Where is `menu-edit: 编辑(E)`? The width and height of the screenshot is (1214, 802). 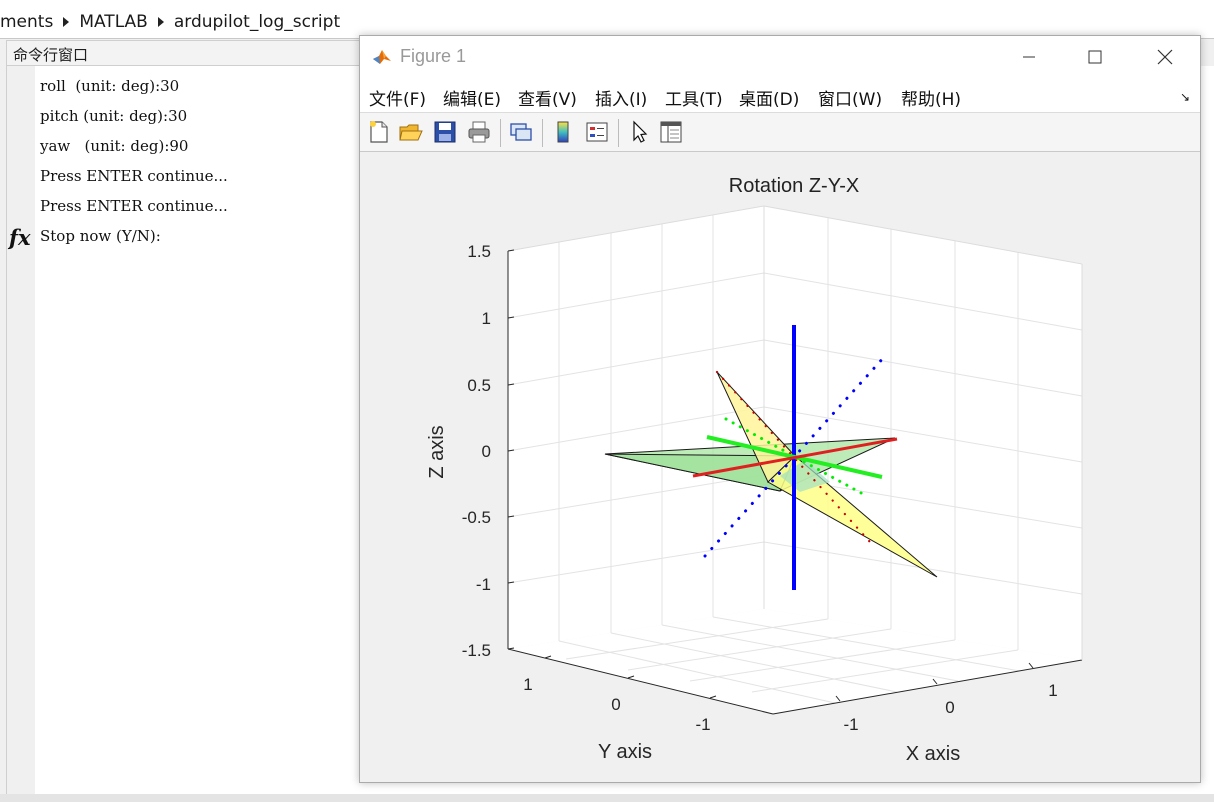 menu-edit: 编辑(E) is located at coordinates (472, 100).